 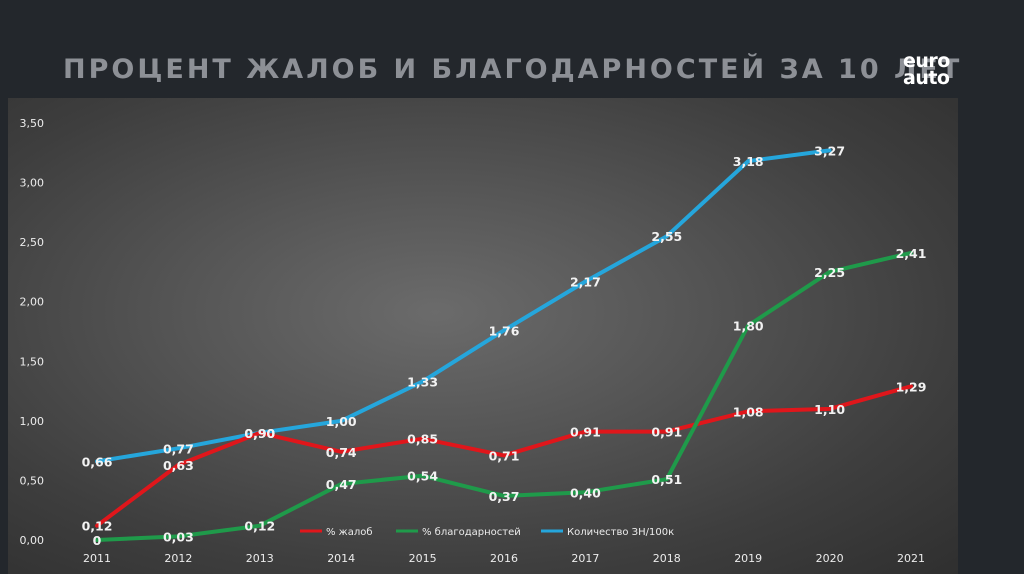 I want to click on data-label: 1,08, so click(x=748, y=411).